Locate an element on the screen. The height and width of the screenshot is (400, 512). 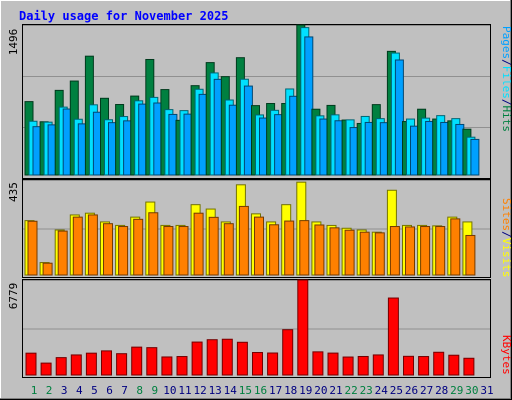
ymax-label-kbytes: 6779 is located at coordinates (13, 296).